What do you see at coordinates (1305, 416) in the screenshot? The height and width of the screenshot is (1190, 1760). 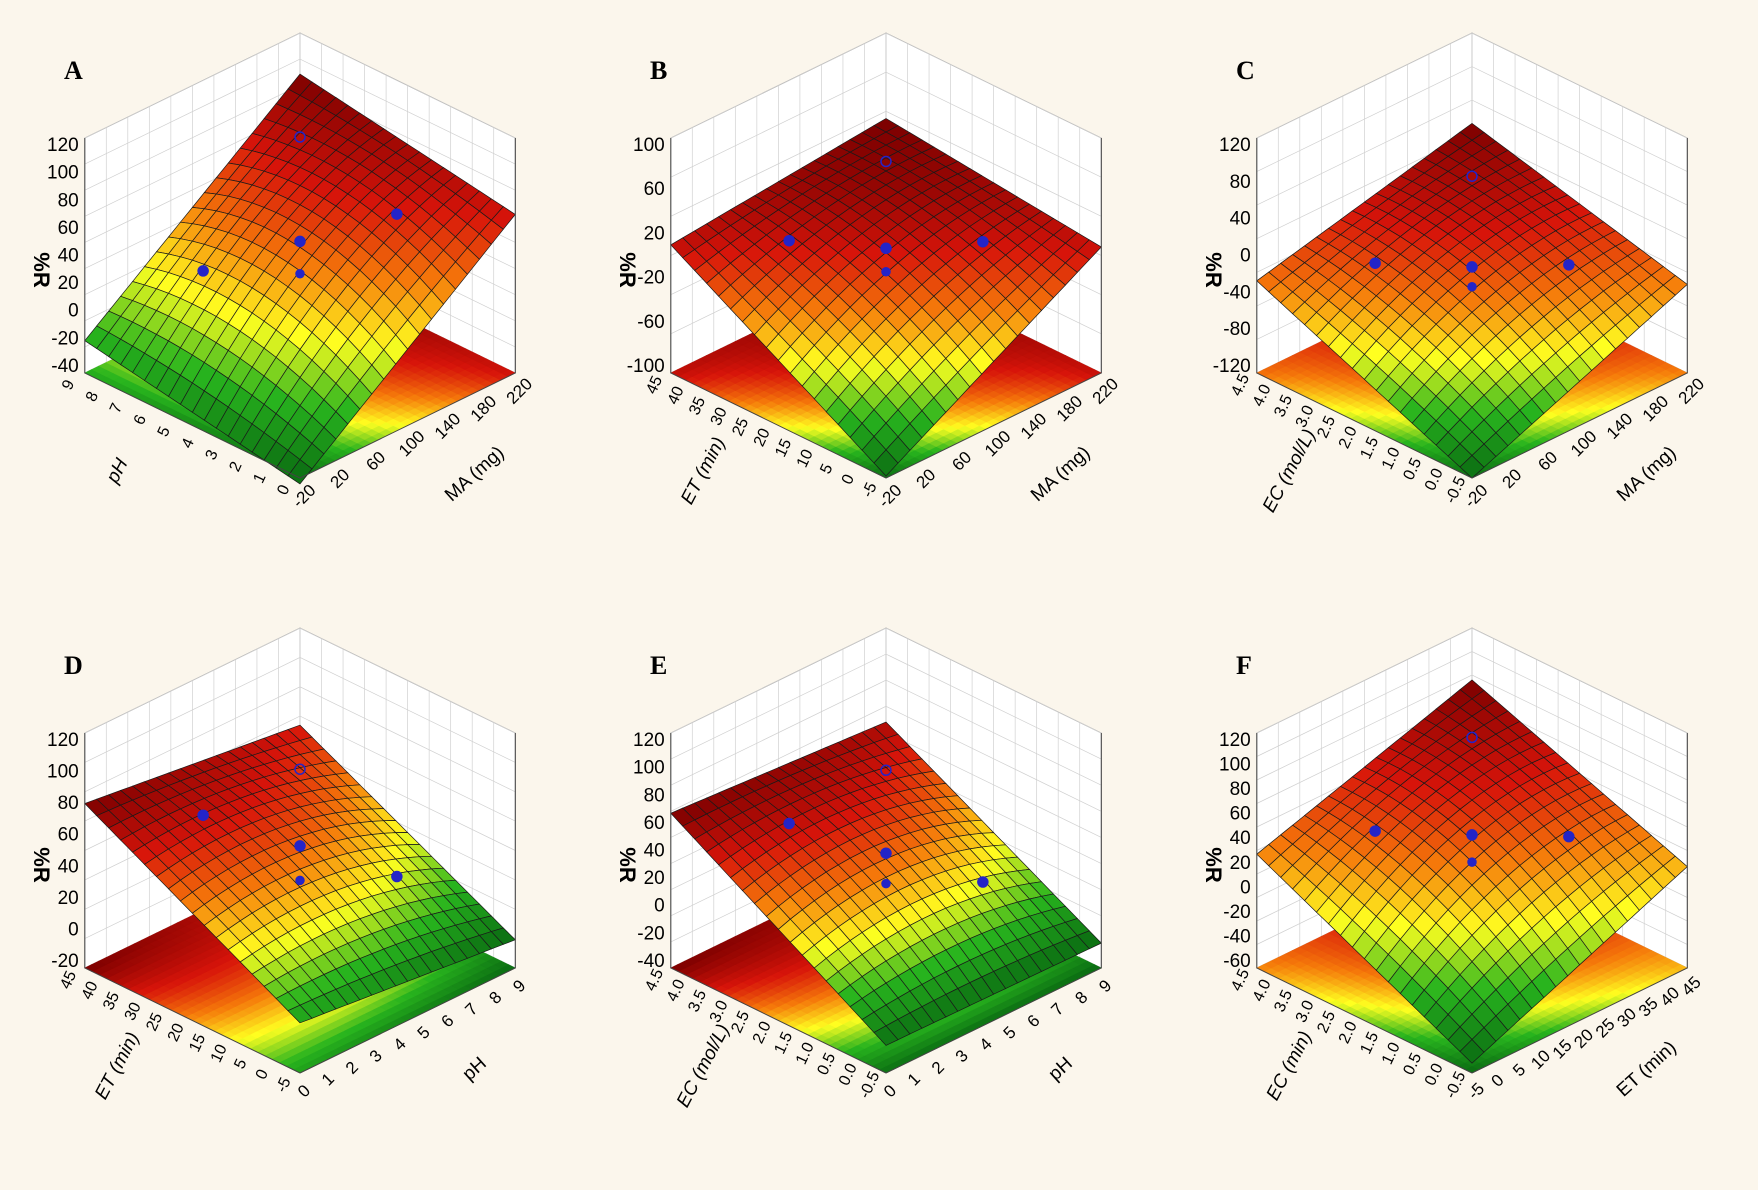 I see `left-tick-label: 3.0` at bounding box center [1305, 416].